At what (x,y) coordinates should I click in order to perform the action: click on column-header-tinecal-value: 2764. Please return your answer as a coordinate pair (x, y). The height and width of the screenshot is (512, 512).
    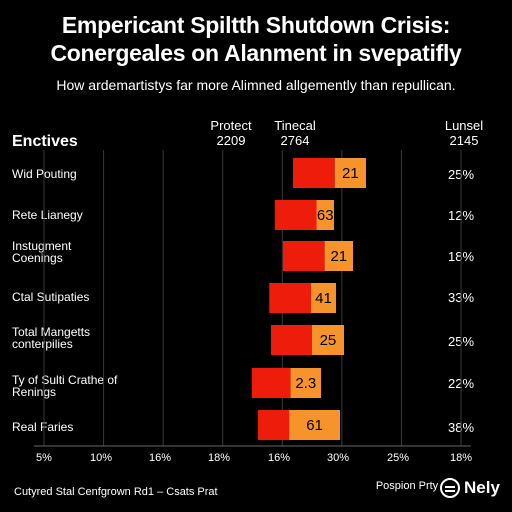
    Looking at the image, I should click on (295, 140).